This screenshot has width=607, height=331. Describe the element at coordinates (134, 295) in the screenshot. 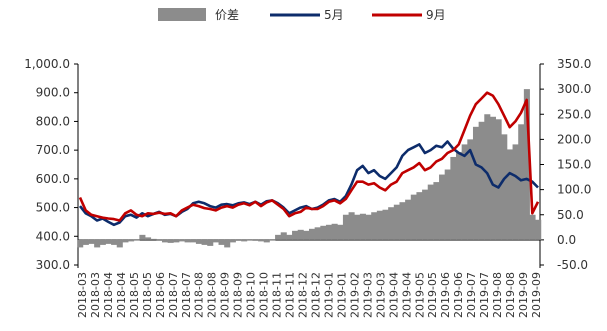

I see `x-tick-label: 2018-05` at that location.